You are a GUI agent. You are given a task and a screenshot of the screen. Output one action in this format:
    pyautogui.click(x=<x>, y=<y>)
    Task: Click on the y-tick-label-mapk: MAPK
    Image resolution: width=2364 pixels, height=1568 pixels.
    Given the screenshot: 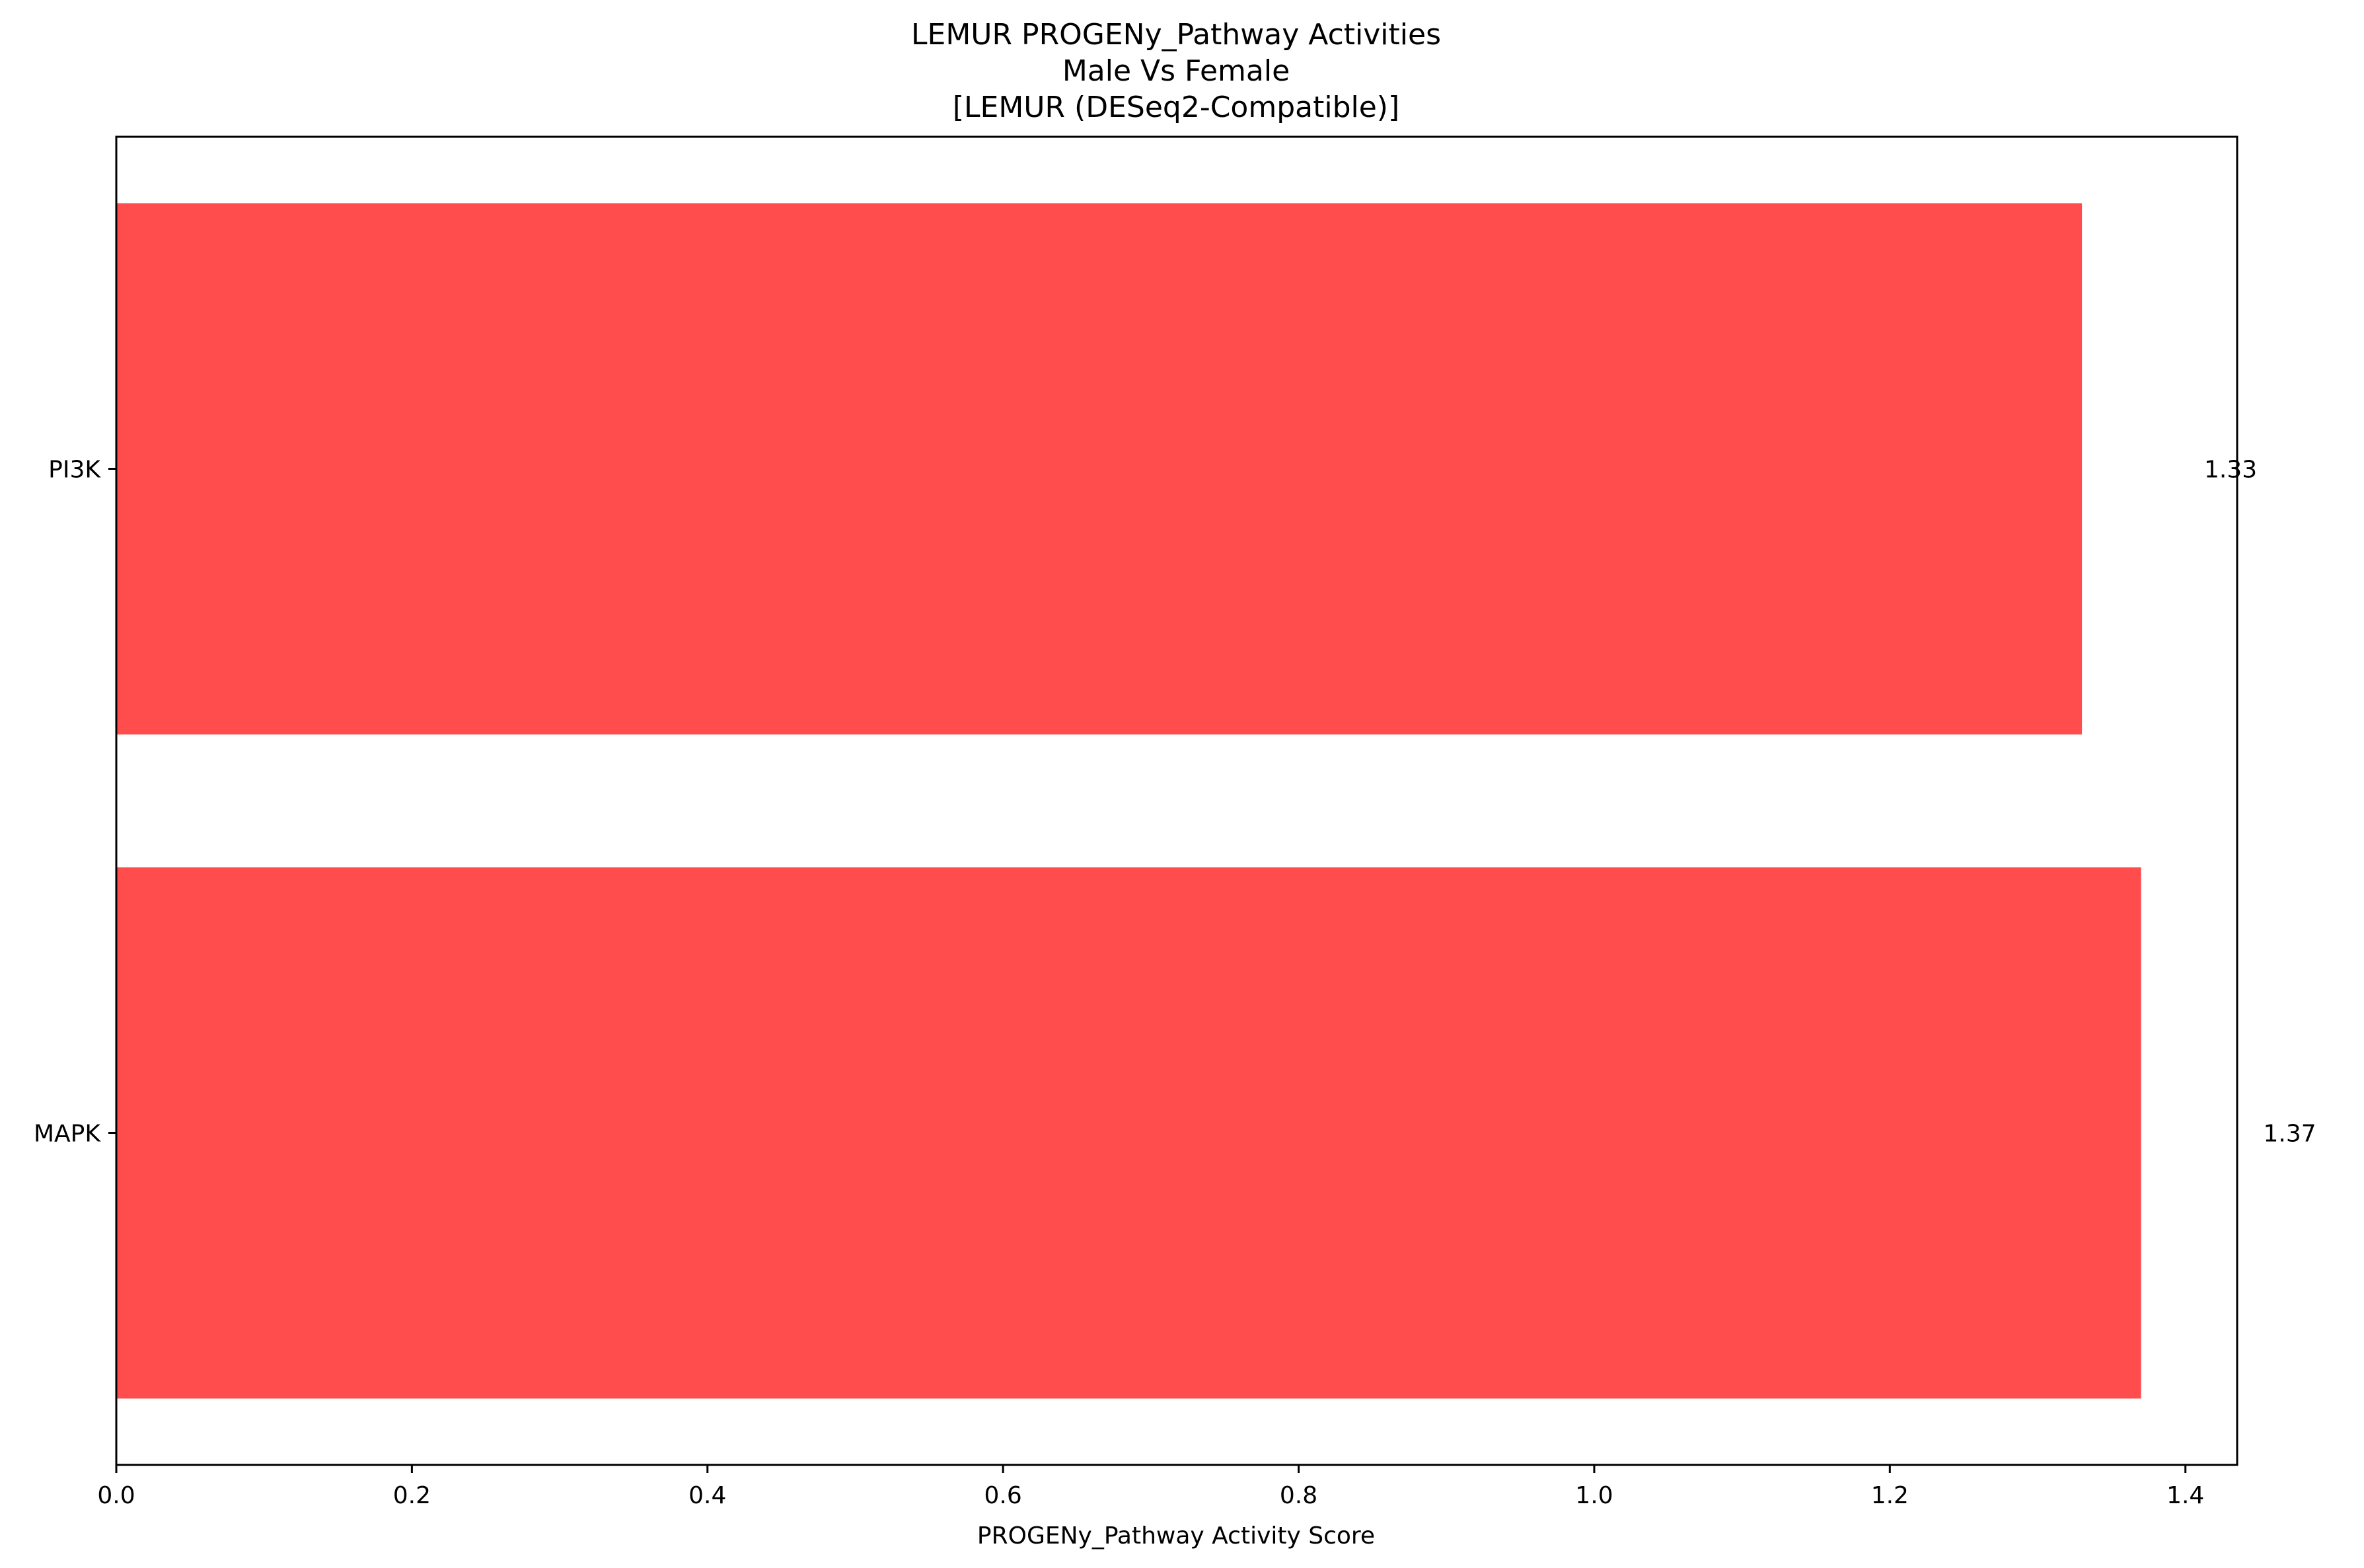 What is the action you would take?
    pyautogui.click(x=67, y=1134)
    